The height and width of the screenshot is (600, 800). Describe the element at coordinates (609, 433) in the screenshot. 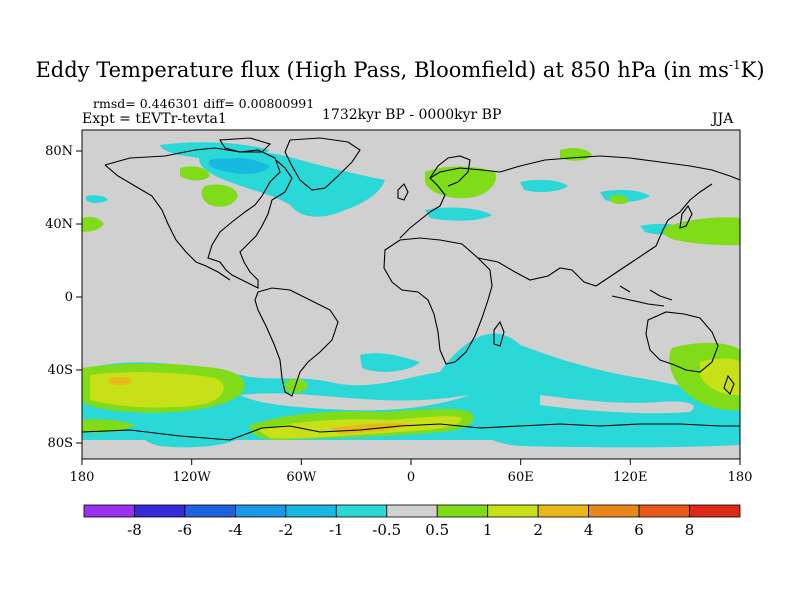

I see `cyan-region-antarctic-east` at that location.